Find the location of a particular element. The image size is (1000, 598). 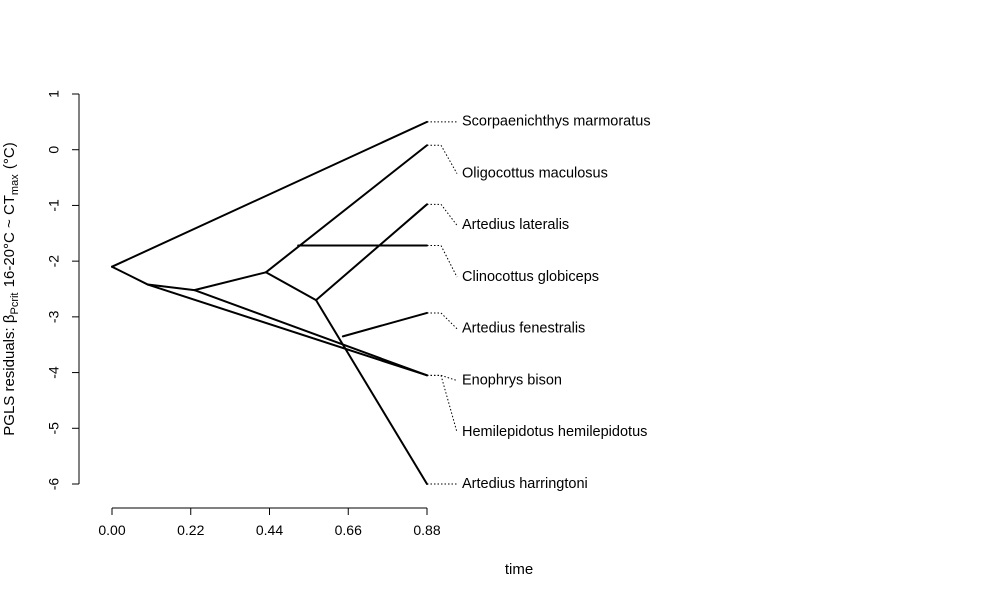

species-label: Artedius fenestralis is located at coordinates (523, 329).